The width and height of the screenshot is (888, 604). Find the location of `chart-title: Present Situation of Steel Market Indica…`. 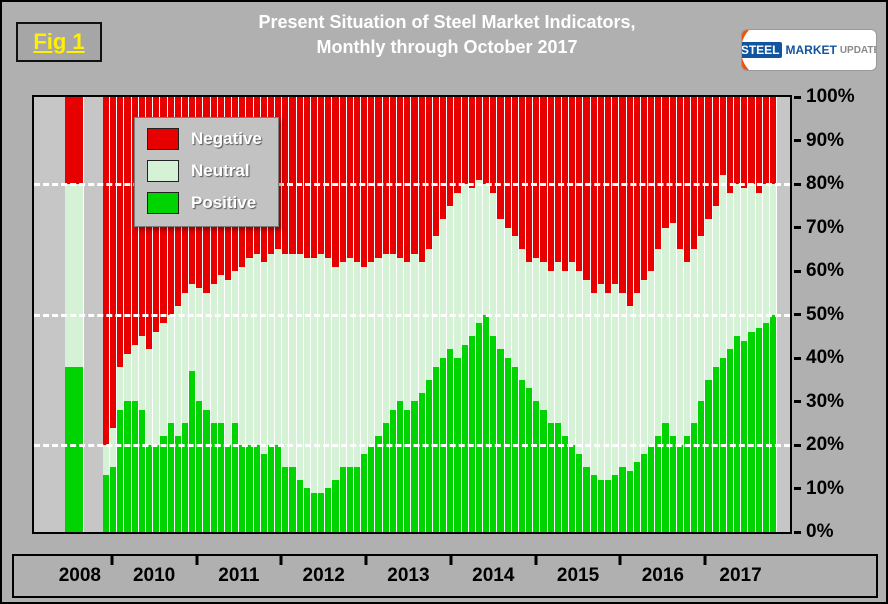

chart-title: Present Situation of Steel Market Indica… is located at coordinates (447, 35).